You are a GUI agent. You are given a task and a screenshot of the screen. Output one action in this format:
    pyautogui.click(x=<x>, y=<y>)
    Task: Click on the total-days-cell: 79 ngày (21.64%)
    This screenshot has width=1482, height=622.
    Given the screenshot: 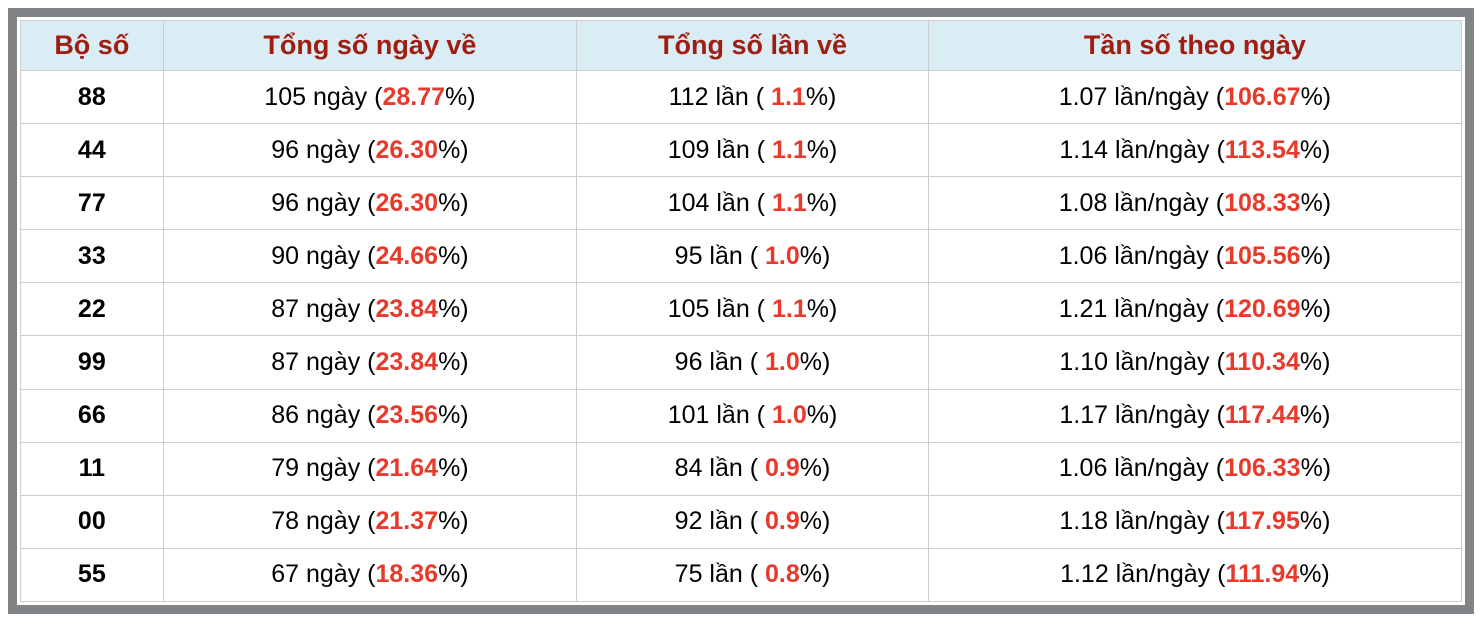 What is the action you would take?
    pyautogui.click(x=370, y=468)
    